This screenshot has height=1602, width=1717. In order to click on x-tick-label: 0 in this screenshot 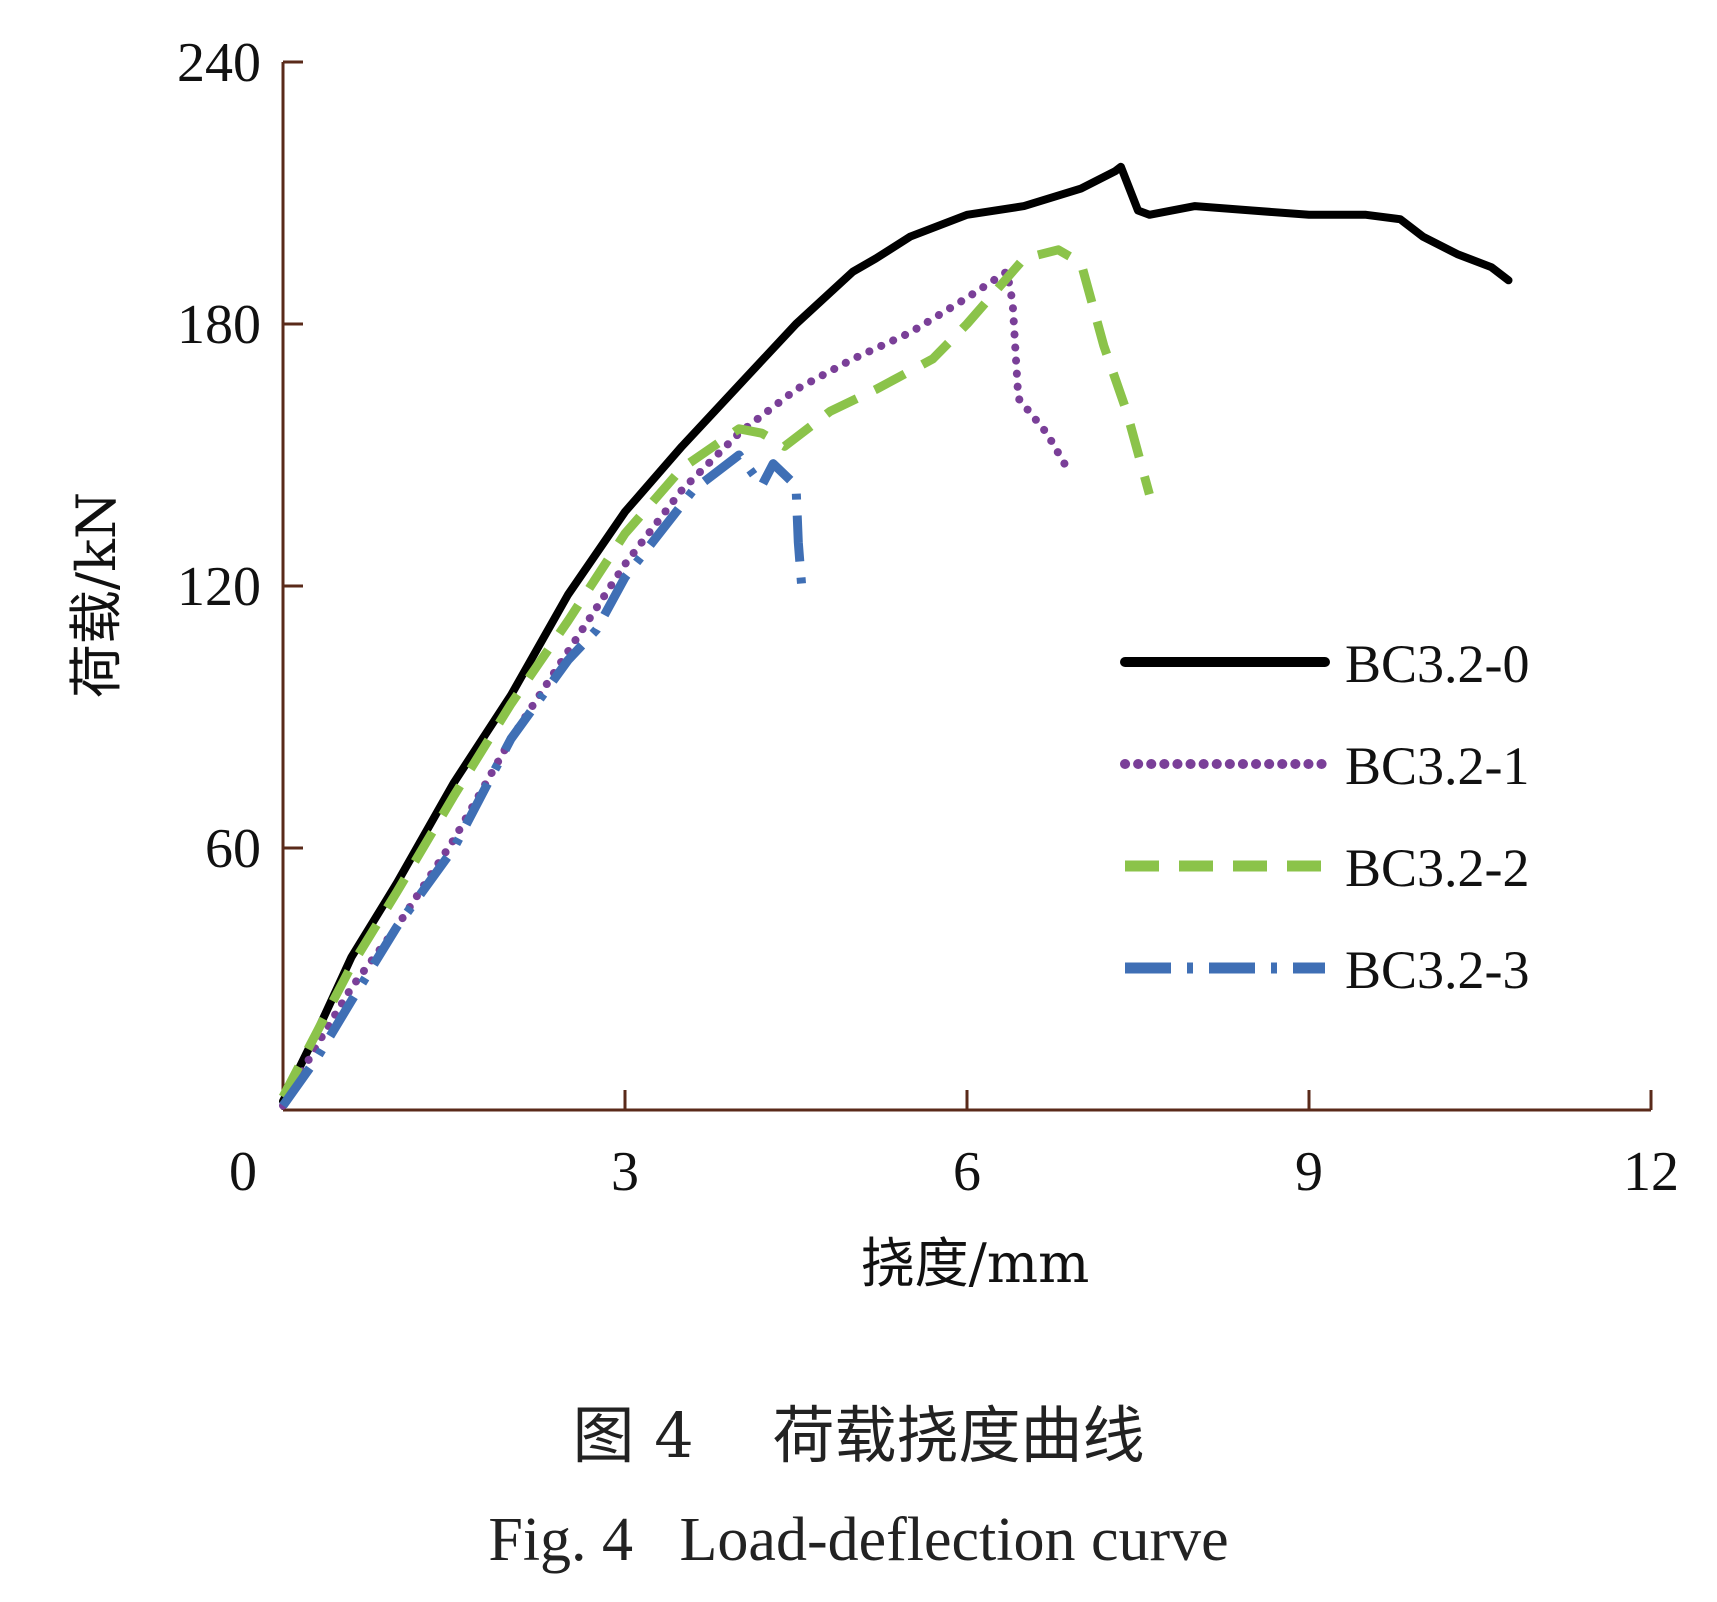, I will do `click(243, 1172)`.